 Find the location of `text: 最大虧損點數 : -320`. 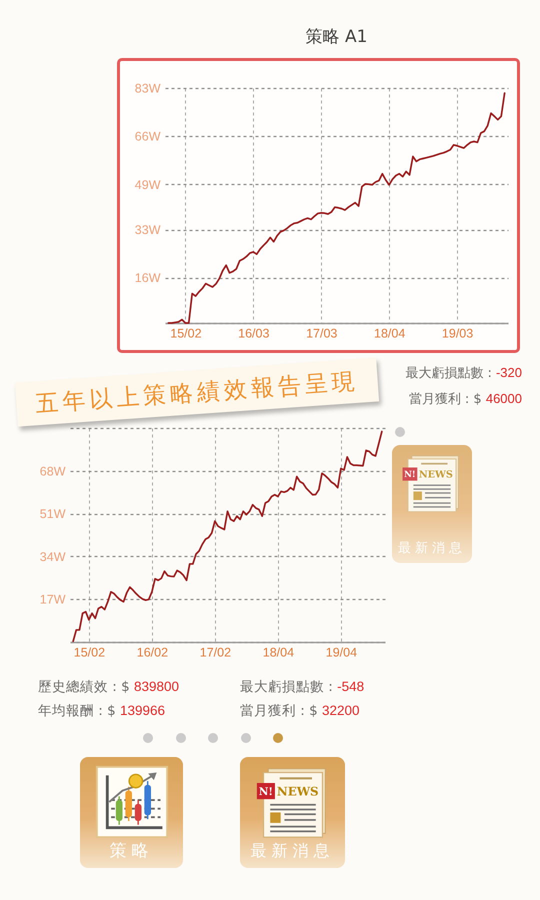

text: 最大虧損點數 : -320 is located at coordinates (463, 373).